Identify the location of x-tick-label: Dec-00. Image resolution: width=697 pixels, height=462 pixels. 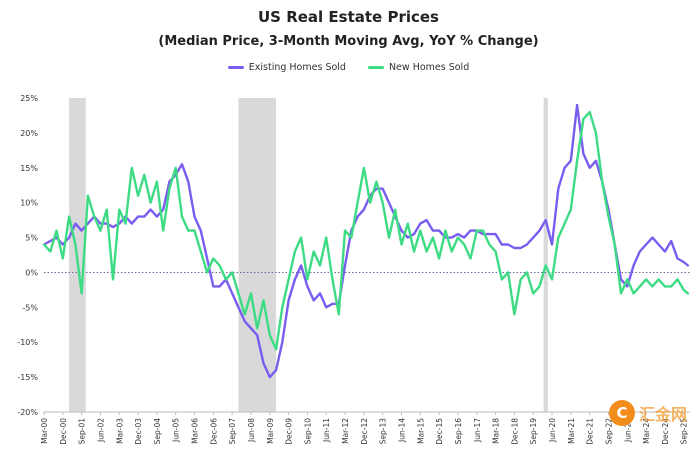
(63, 431).